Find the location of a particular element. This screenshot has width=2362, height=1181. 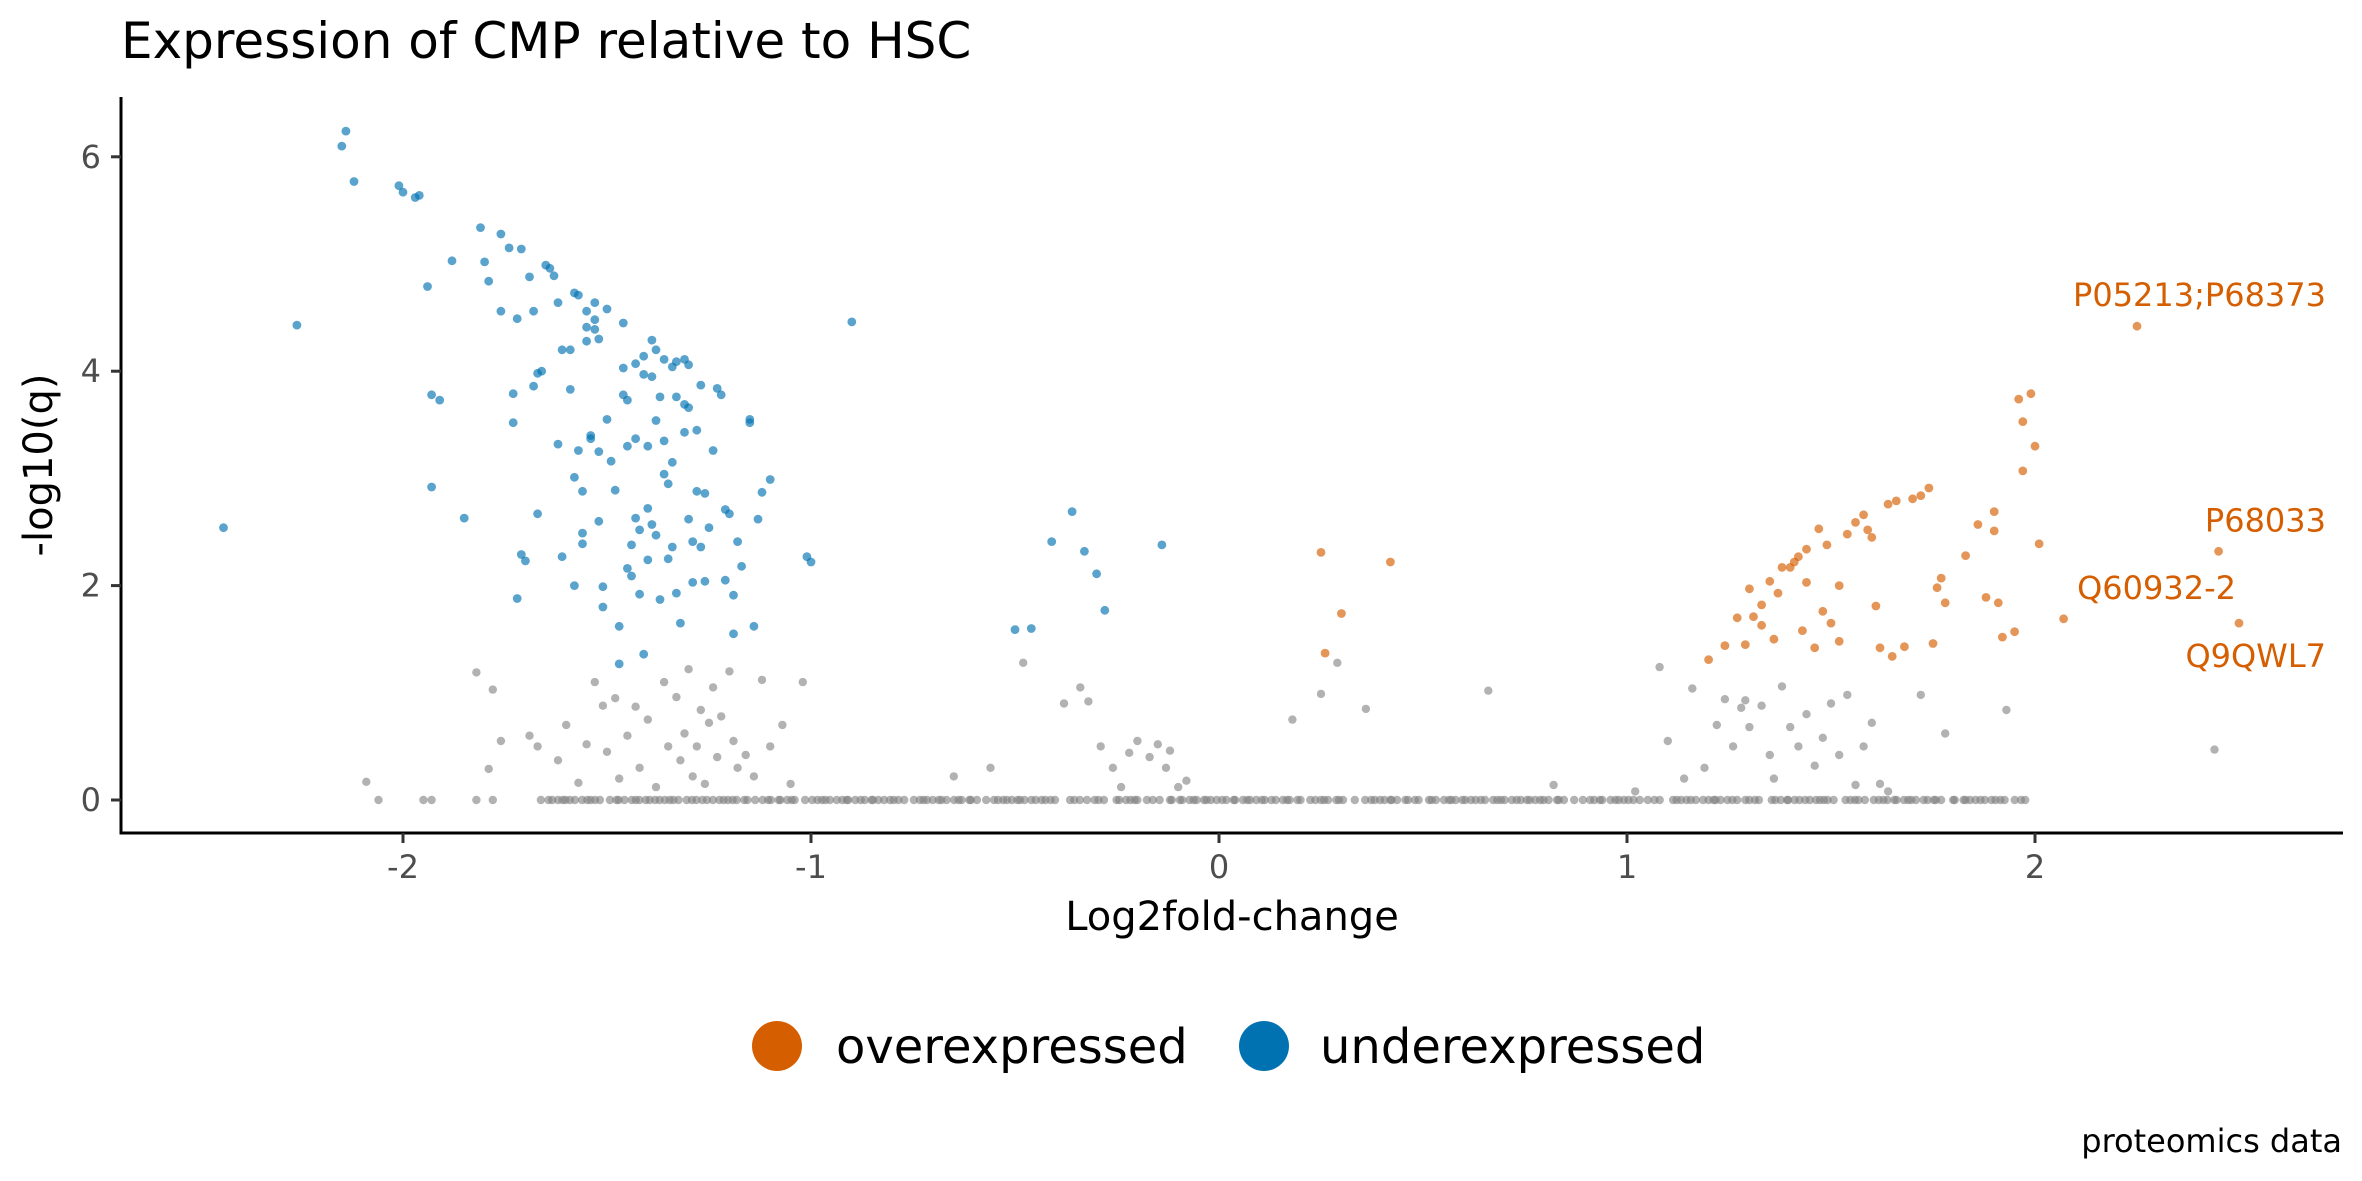

annotation-label: P05213;P68373 is located at coordinates (2199, 295).